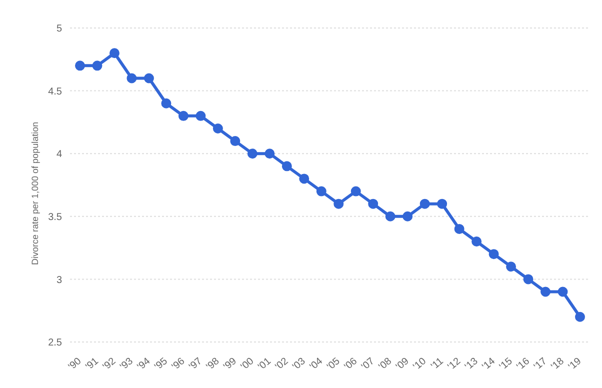 The width and height of the screenshot is (602, 388). What do you see at coordinates (75, 364) in the screenshot?
I see `x-tick-label: '90` at bounding box center [75, 364].